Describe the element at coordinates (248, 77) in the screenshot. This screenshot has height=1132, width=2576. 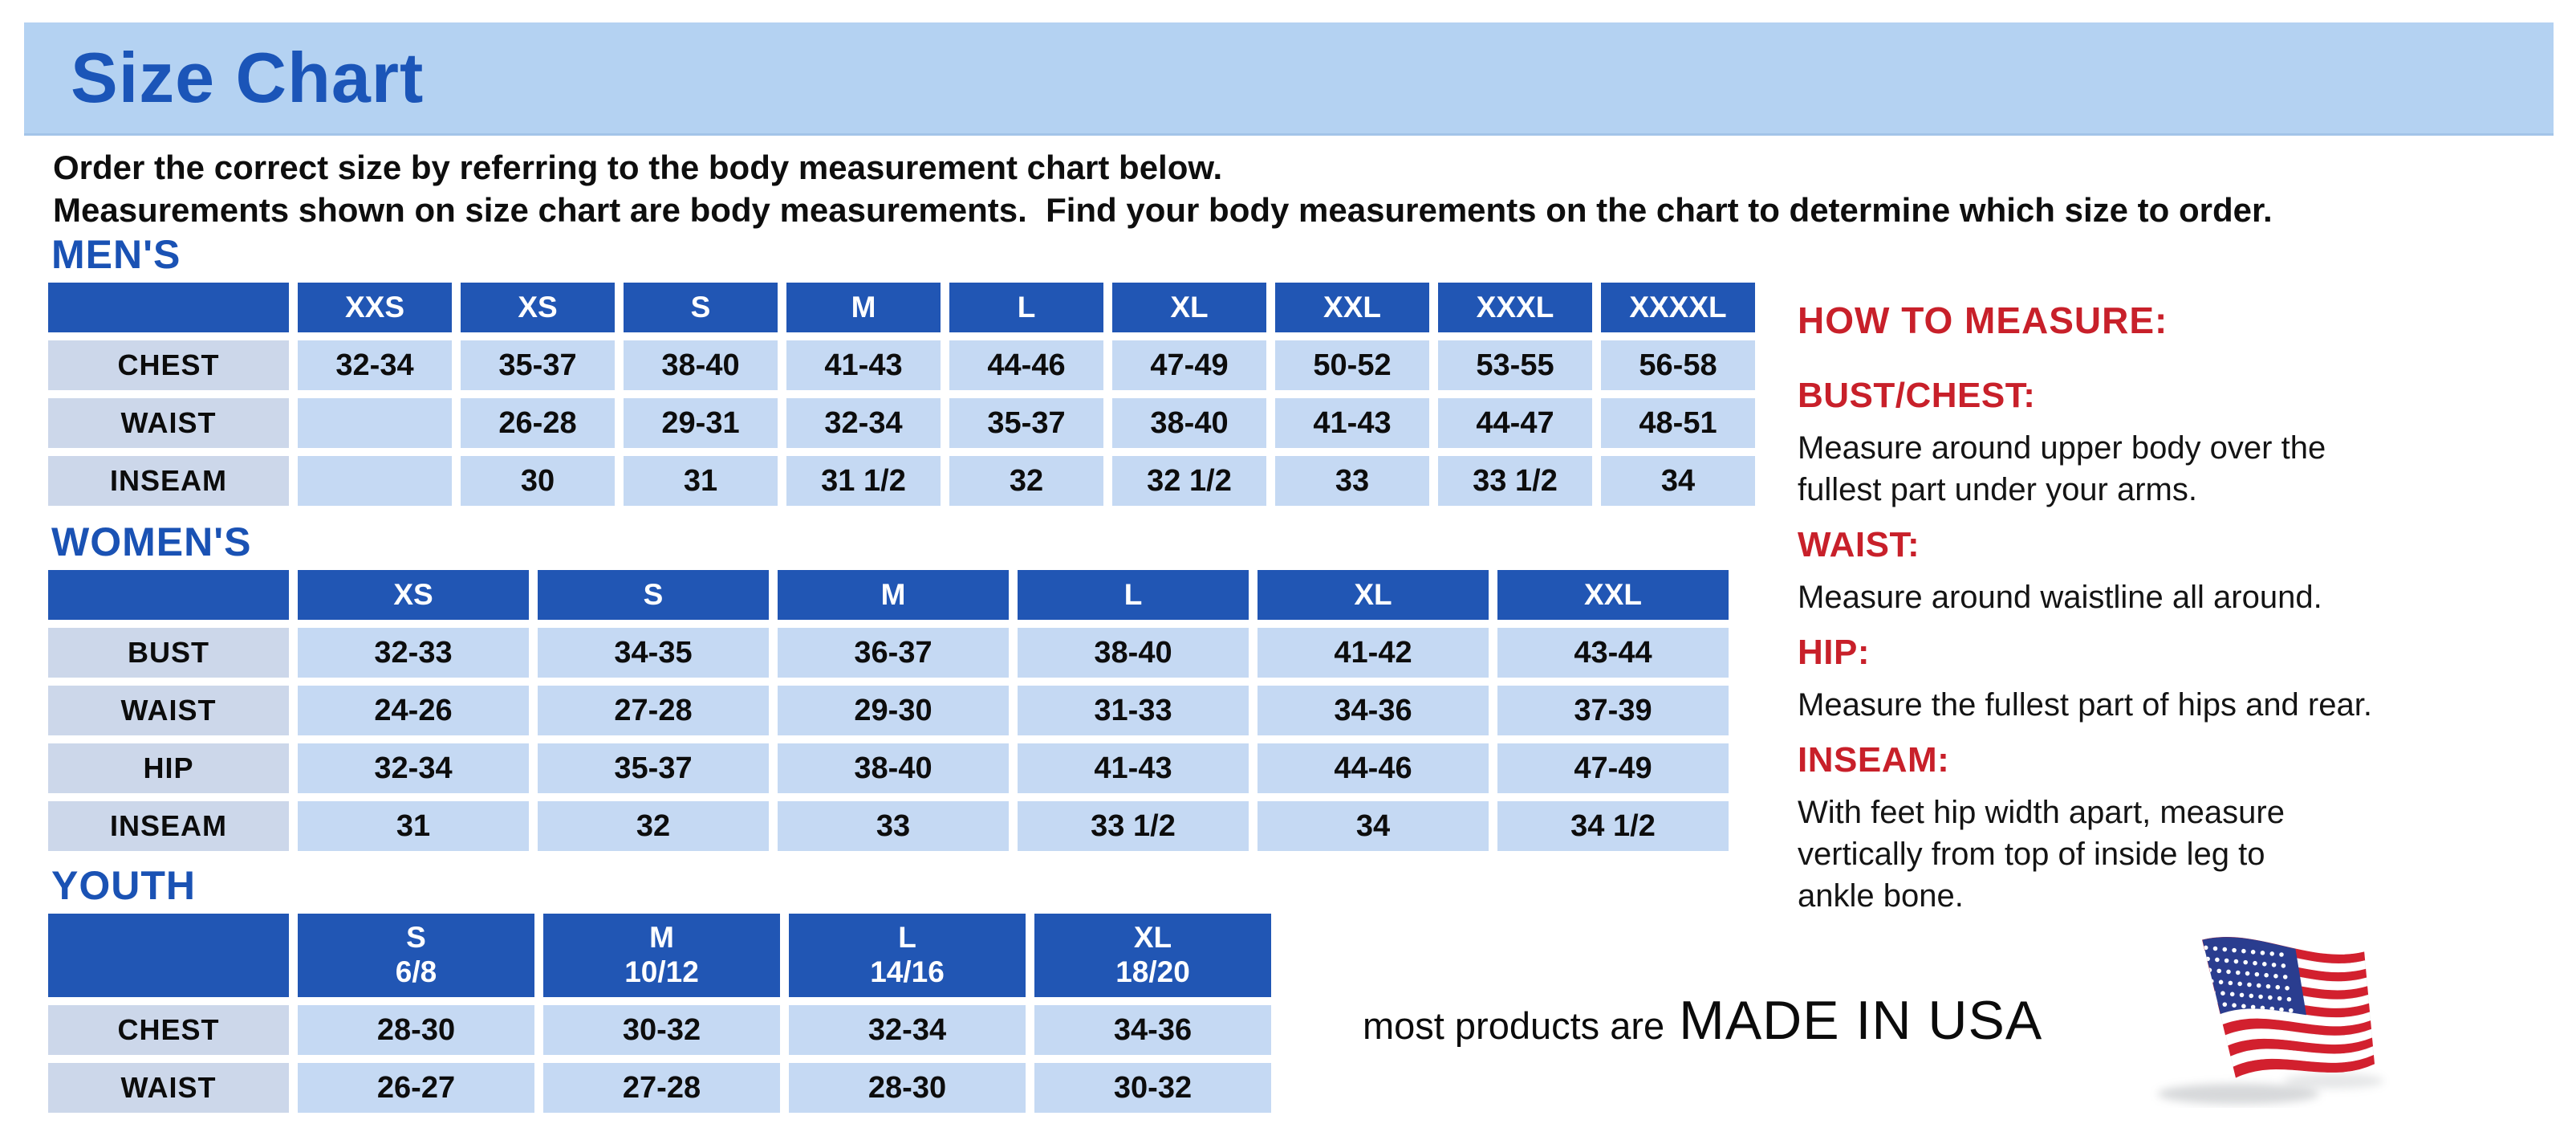
I see `page-title: Size Chart` at that location.